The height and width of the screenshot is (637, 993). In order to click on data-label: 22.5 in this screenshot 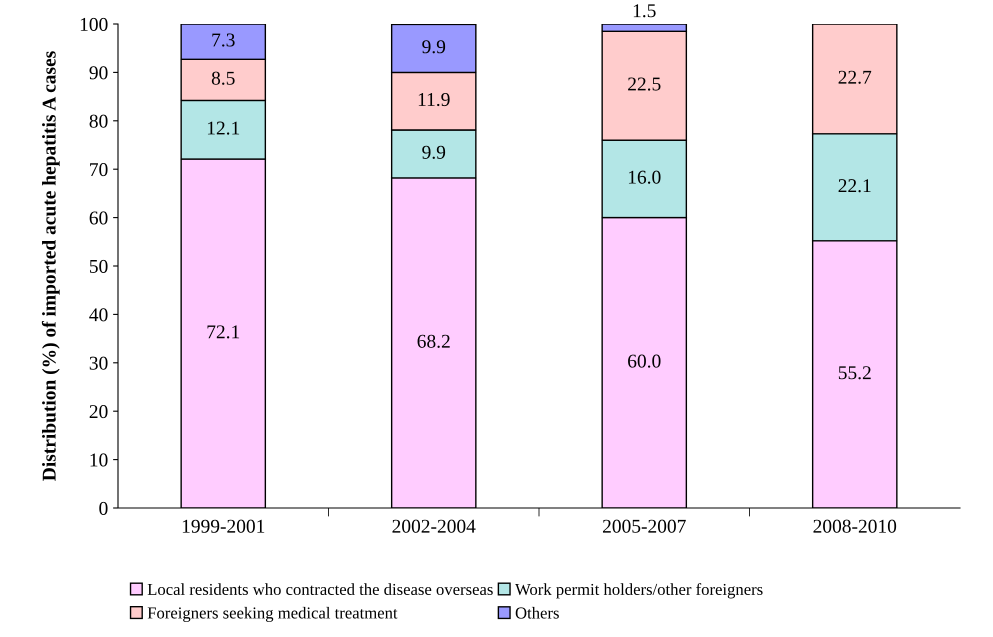, I will do `click(644, 84)`.